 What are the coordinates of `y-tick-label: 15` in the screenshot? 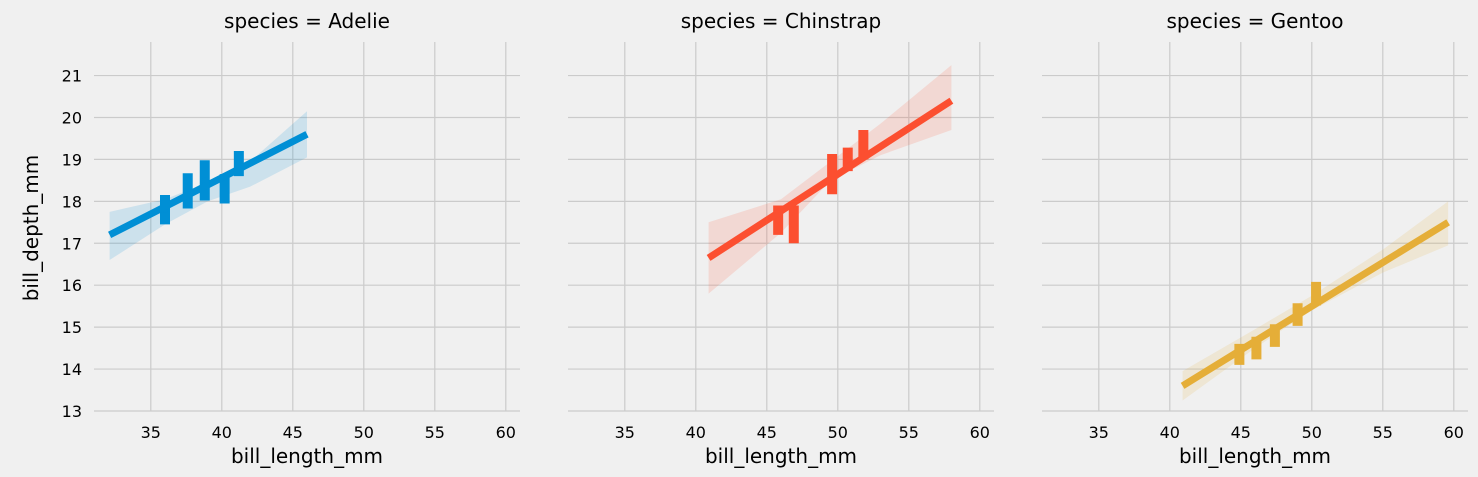 It's located at (72, 327).